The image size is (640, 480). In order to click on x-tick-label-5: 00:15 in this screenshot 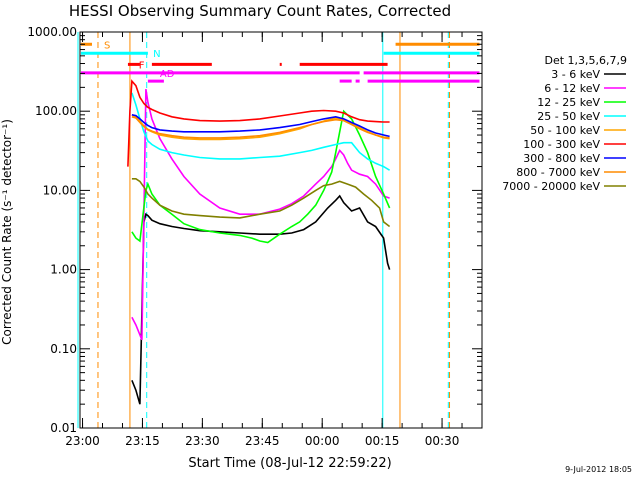, I will do `click(382, 441)`.